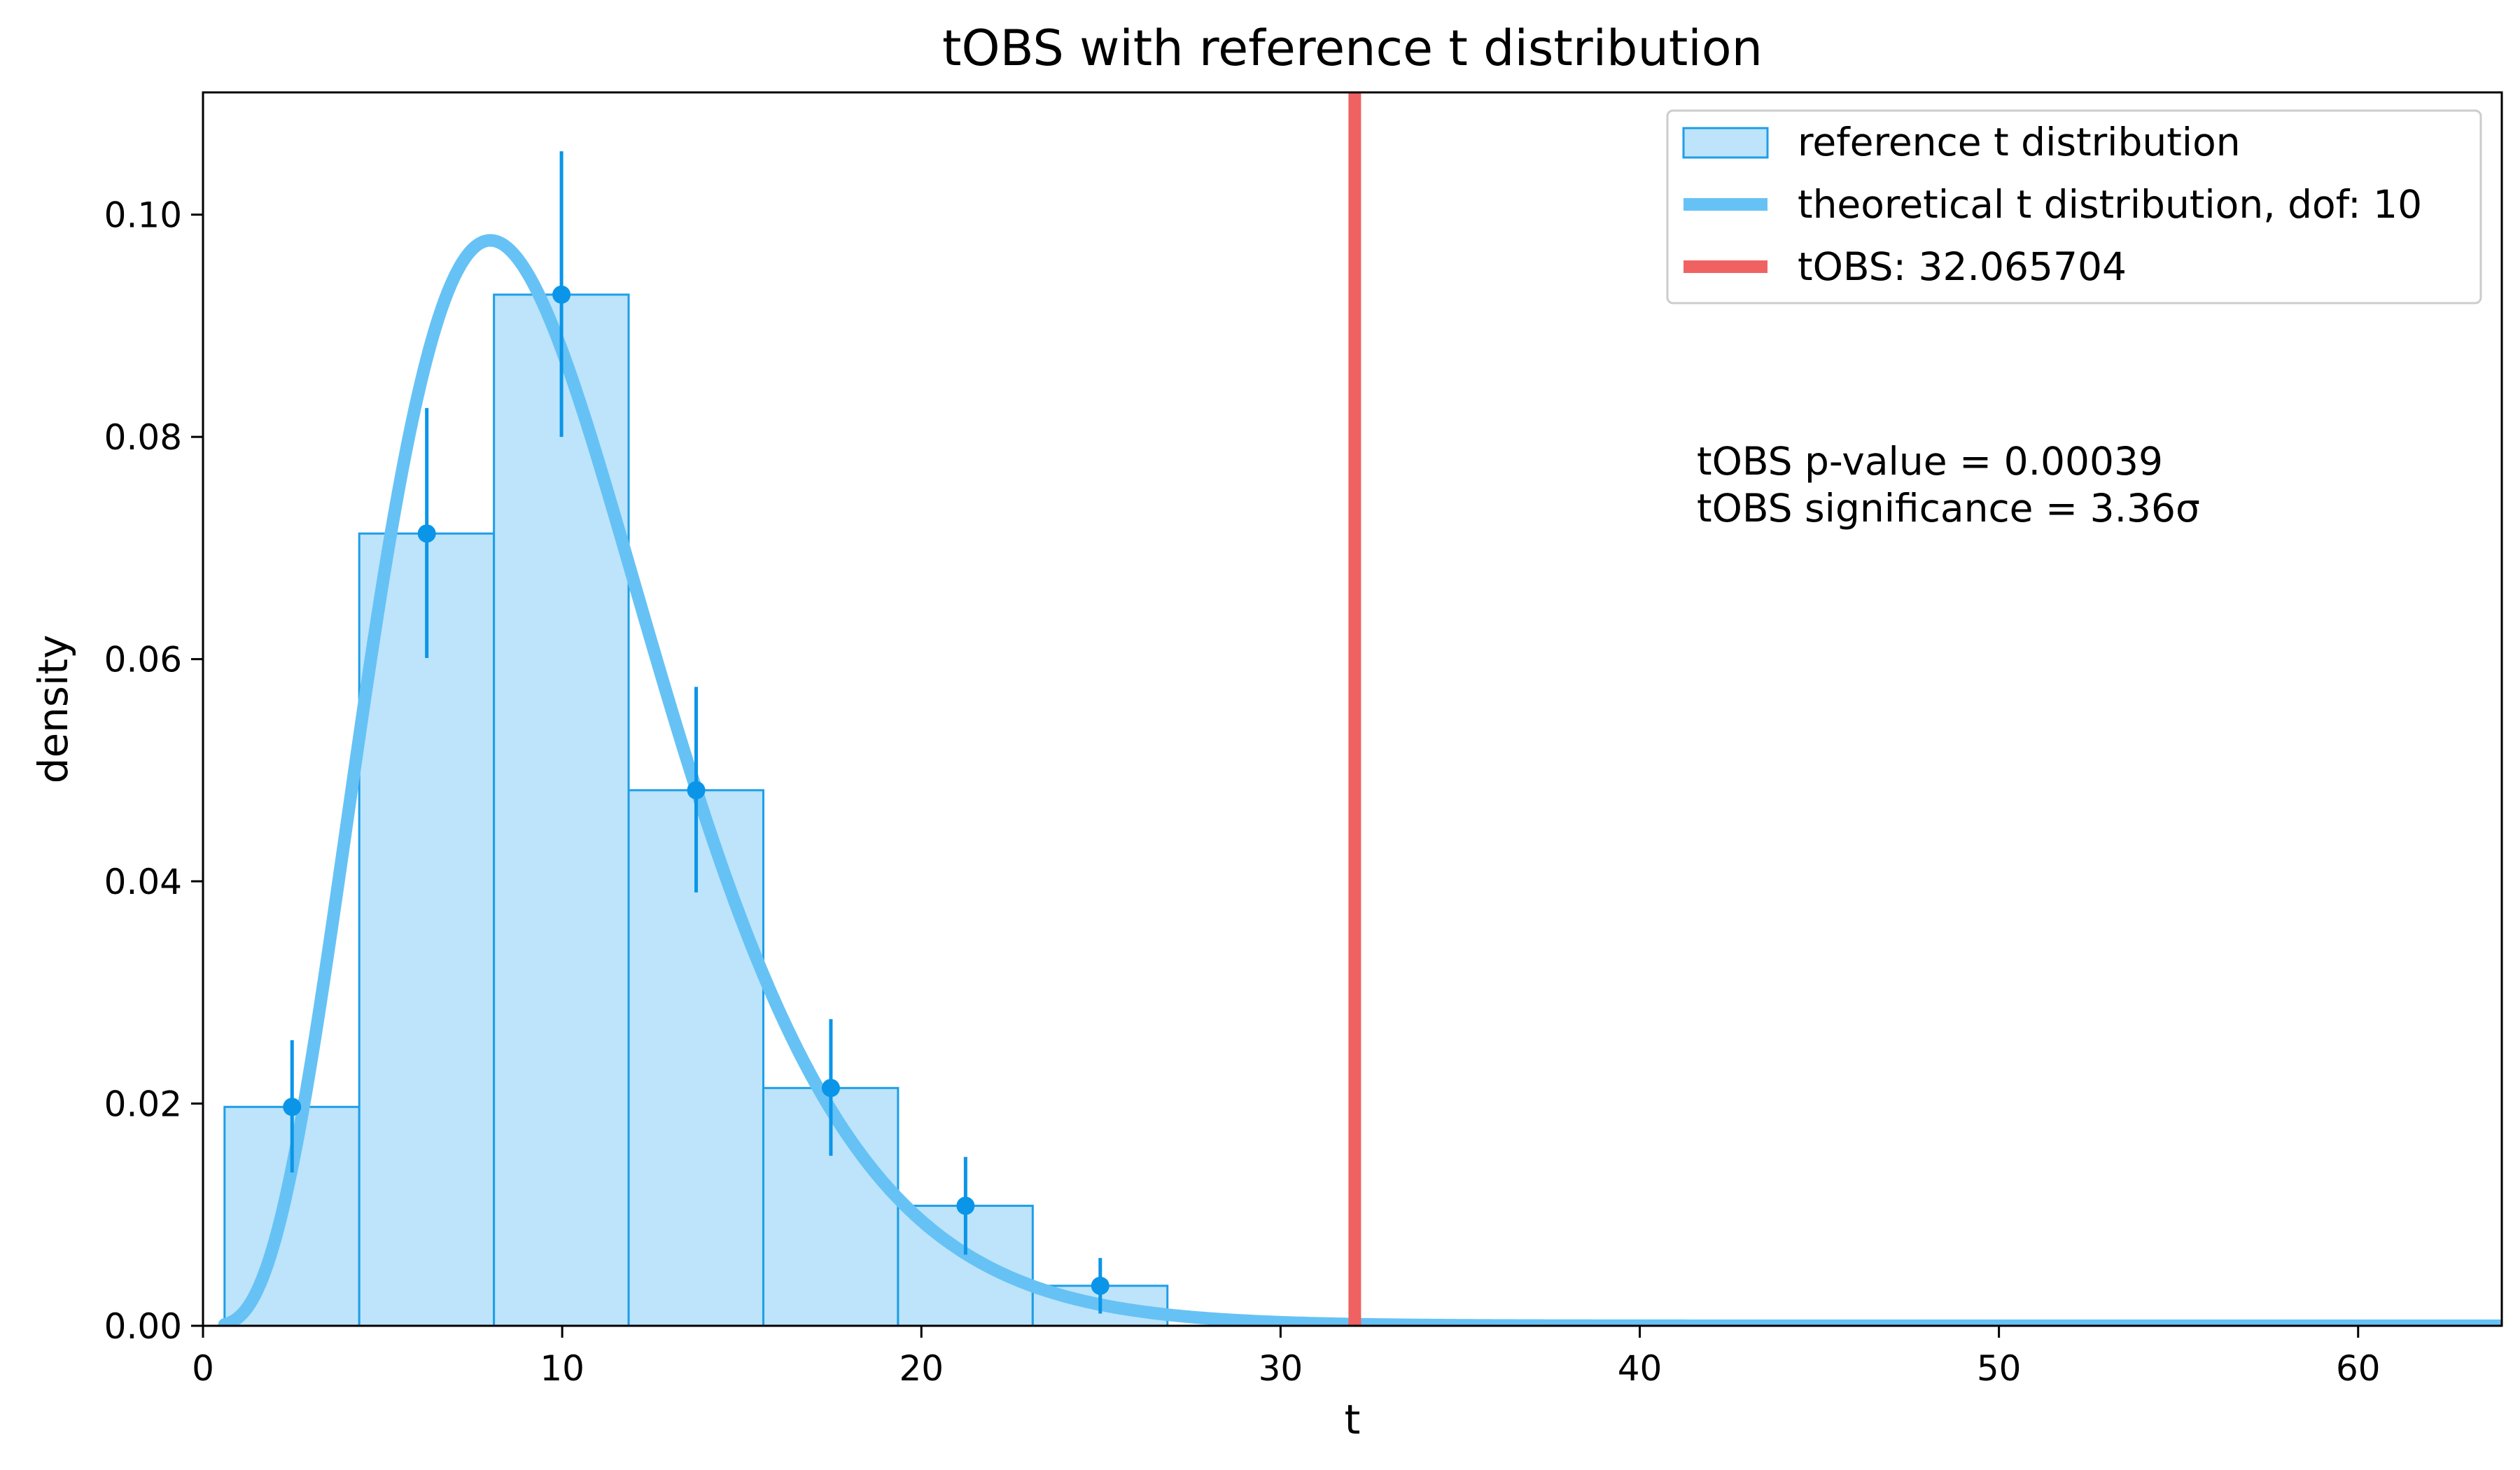  What do you see at coordinates (203, 1368) in the screenshot?
I see `x-tick-label: 0` at bounding box center [203, 1368].